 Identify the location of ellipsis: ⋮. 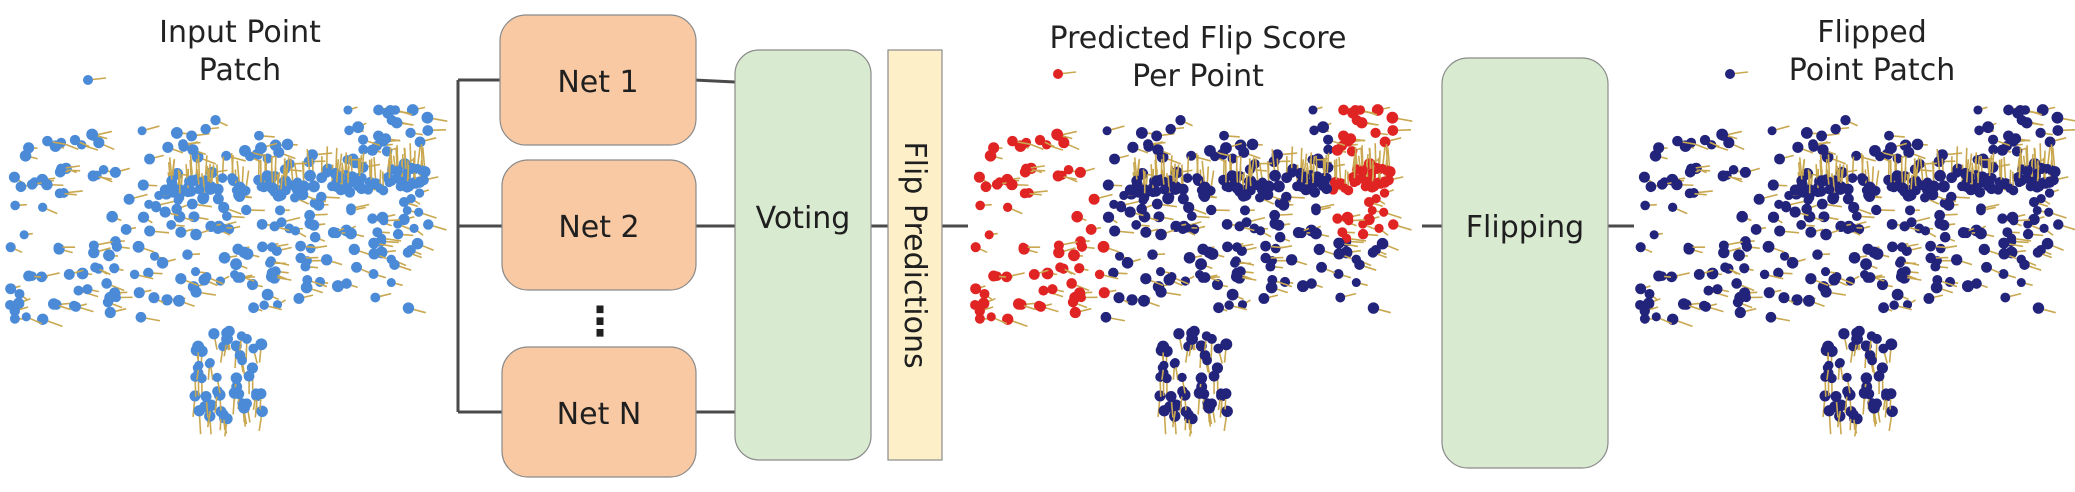
(600, 322).